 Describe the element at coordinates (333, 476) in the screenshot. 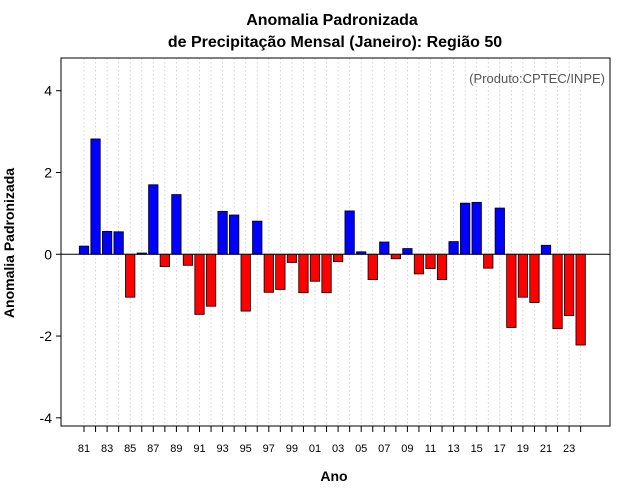

I see `x-axis-title: Ano` at that location.